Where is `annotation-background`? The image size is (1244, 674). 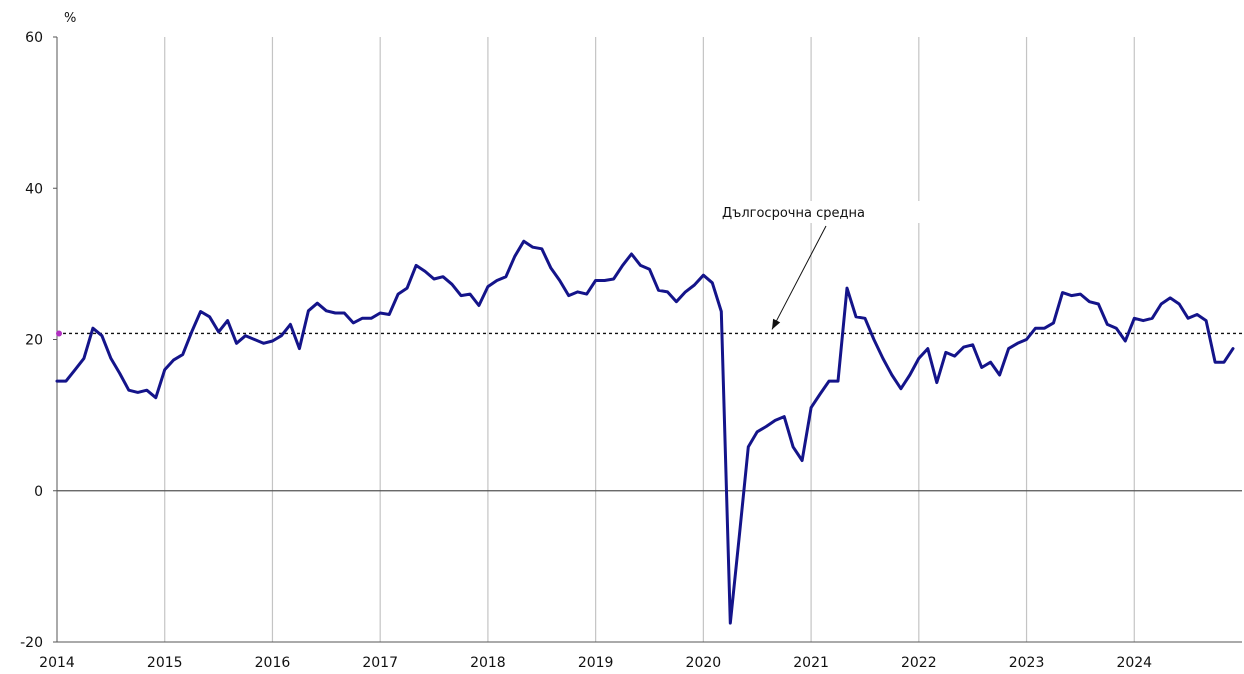
annotation-background is located at coordinates (822, 212).